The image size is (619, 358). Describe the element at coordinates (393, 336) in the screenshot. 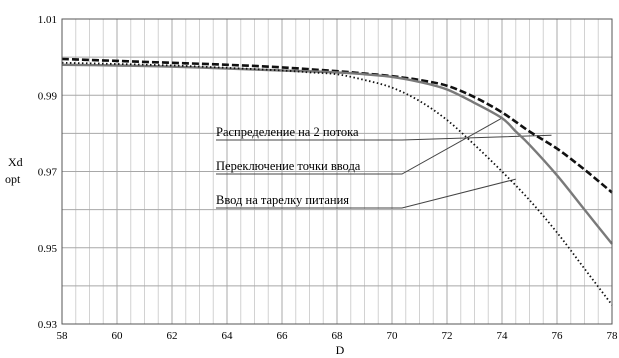

I see `x-tick-label: 70` at that location.